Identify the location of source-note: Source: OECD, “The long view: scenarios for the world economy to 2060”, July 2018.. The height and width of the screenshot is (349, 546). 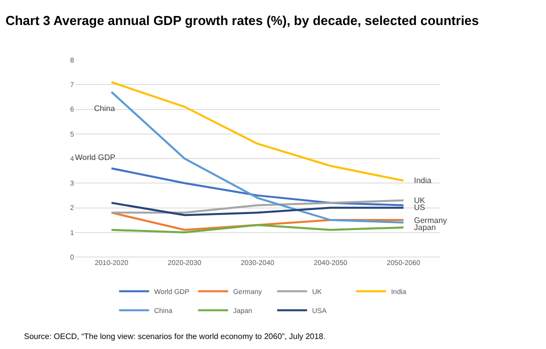
(175, 336).